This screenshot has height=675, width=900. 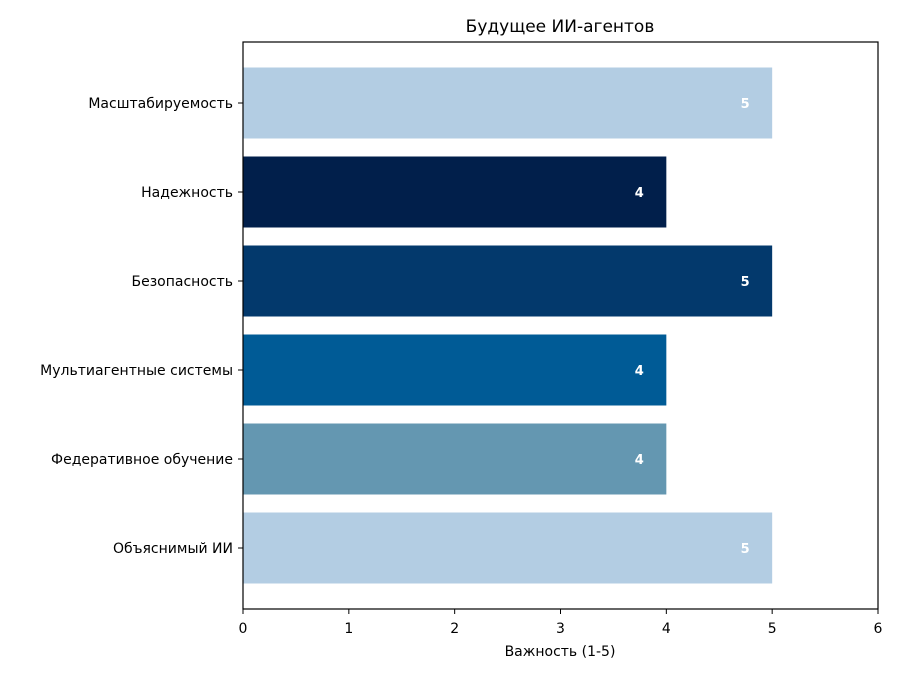 I want to click on y-tick-label: Масштабируемость, so click(x=160, y=104).